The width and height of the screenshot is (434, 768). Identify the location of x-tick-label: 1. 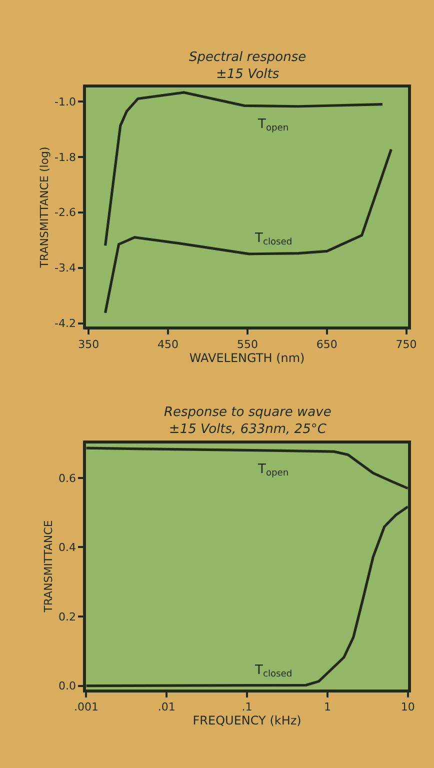
(327, 707).